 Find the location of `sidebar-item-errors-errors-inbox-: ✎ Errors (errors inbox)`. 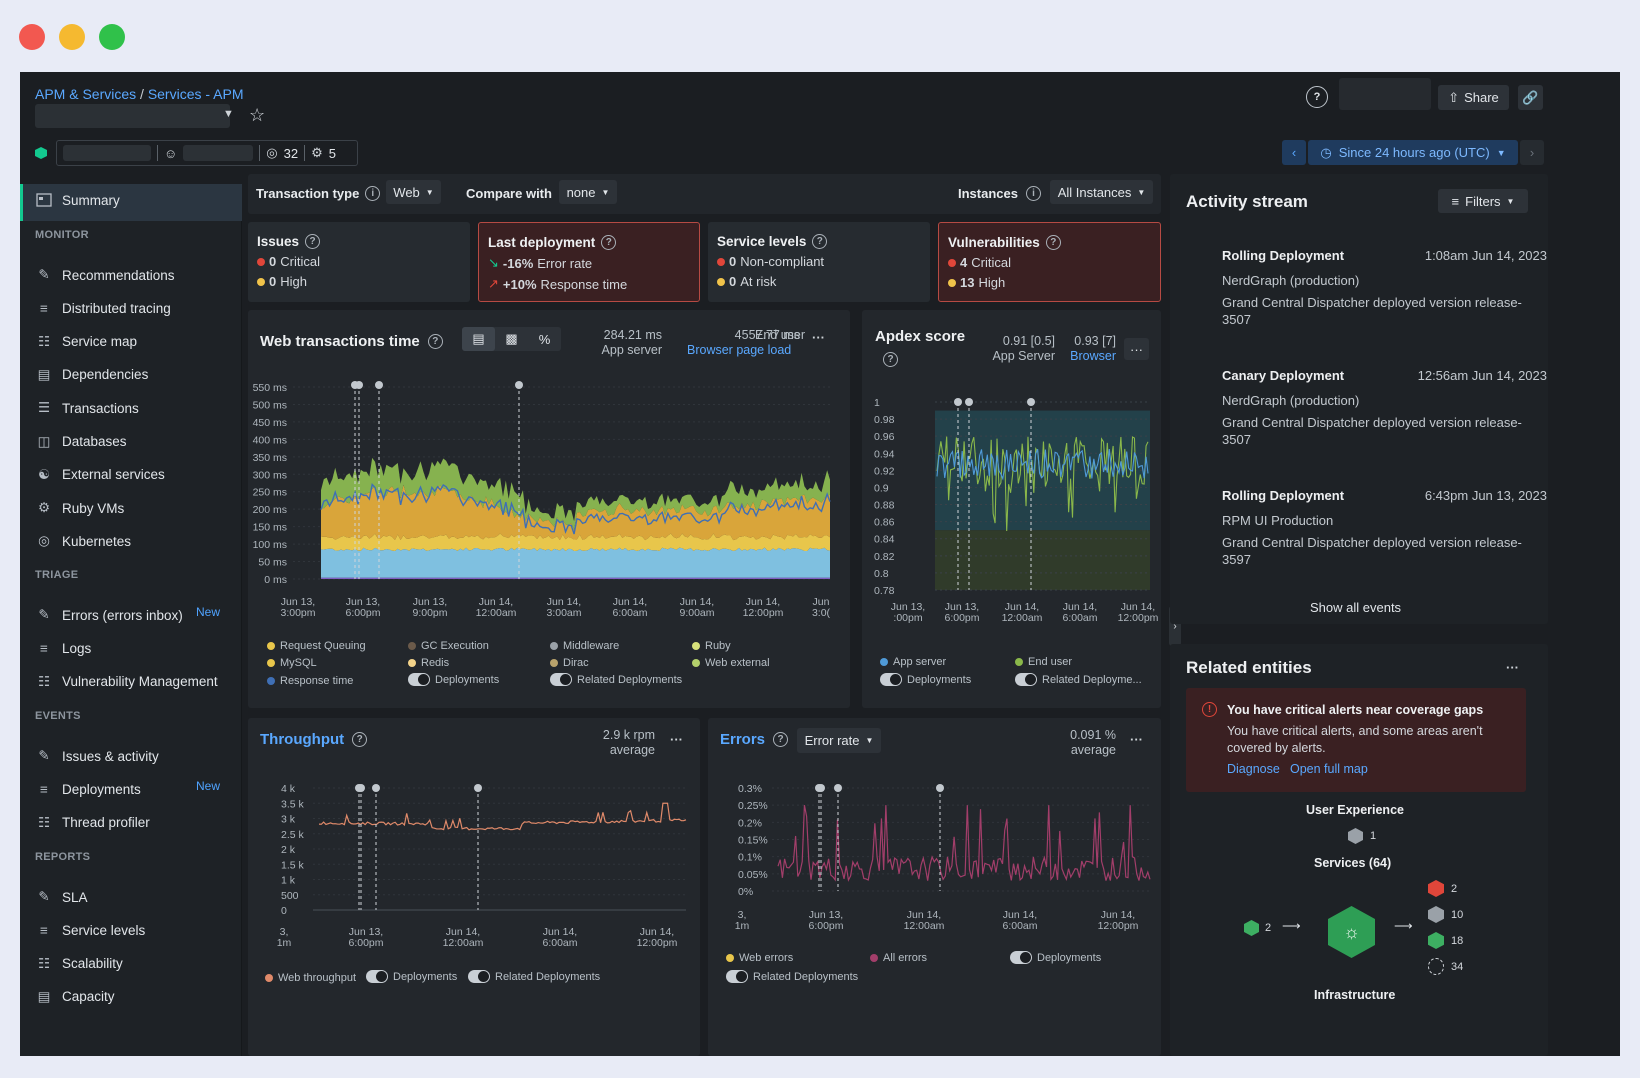

sidebar-item-errors-errors-inbox-: ✎ Errors (errors inbox) is located at coordinates (108, 615).